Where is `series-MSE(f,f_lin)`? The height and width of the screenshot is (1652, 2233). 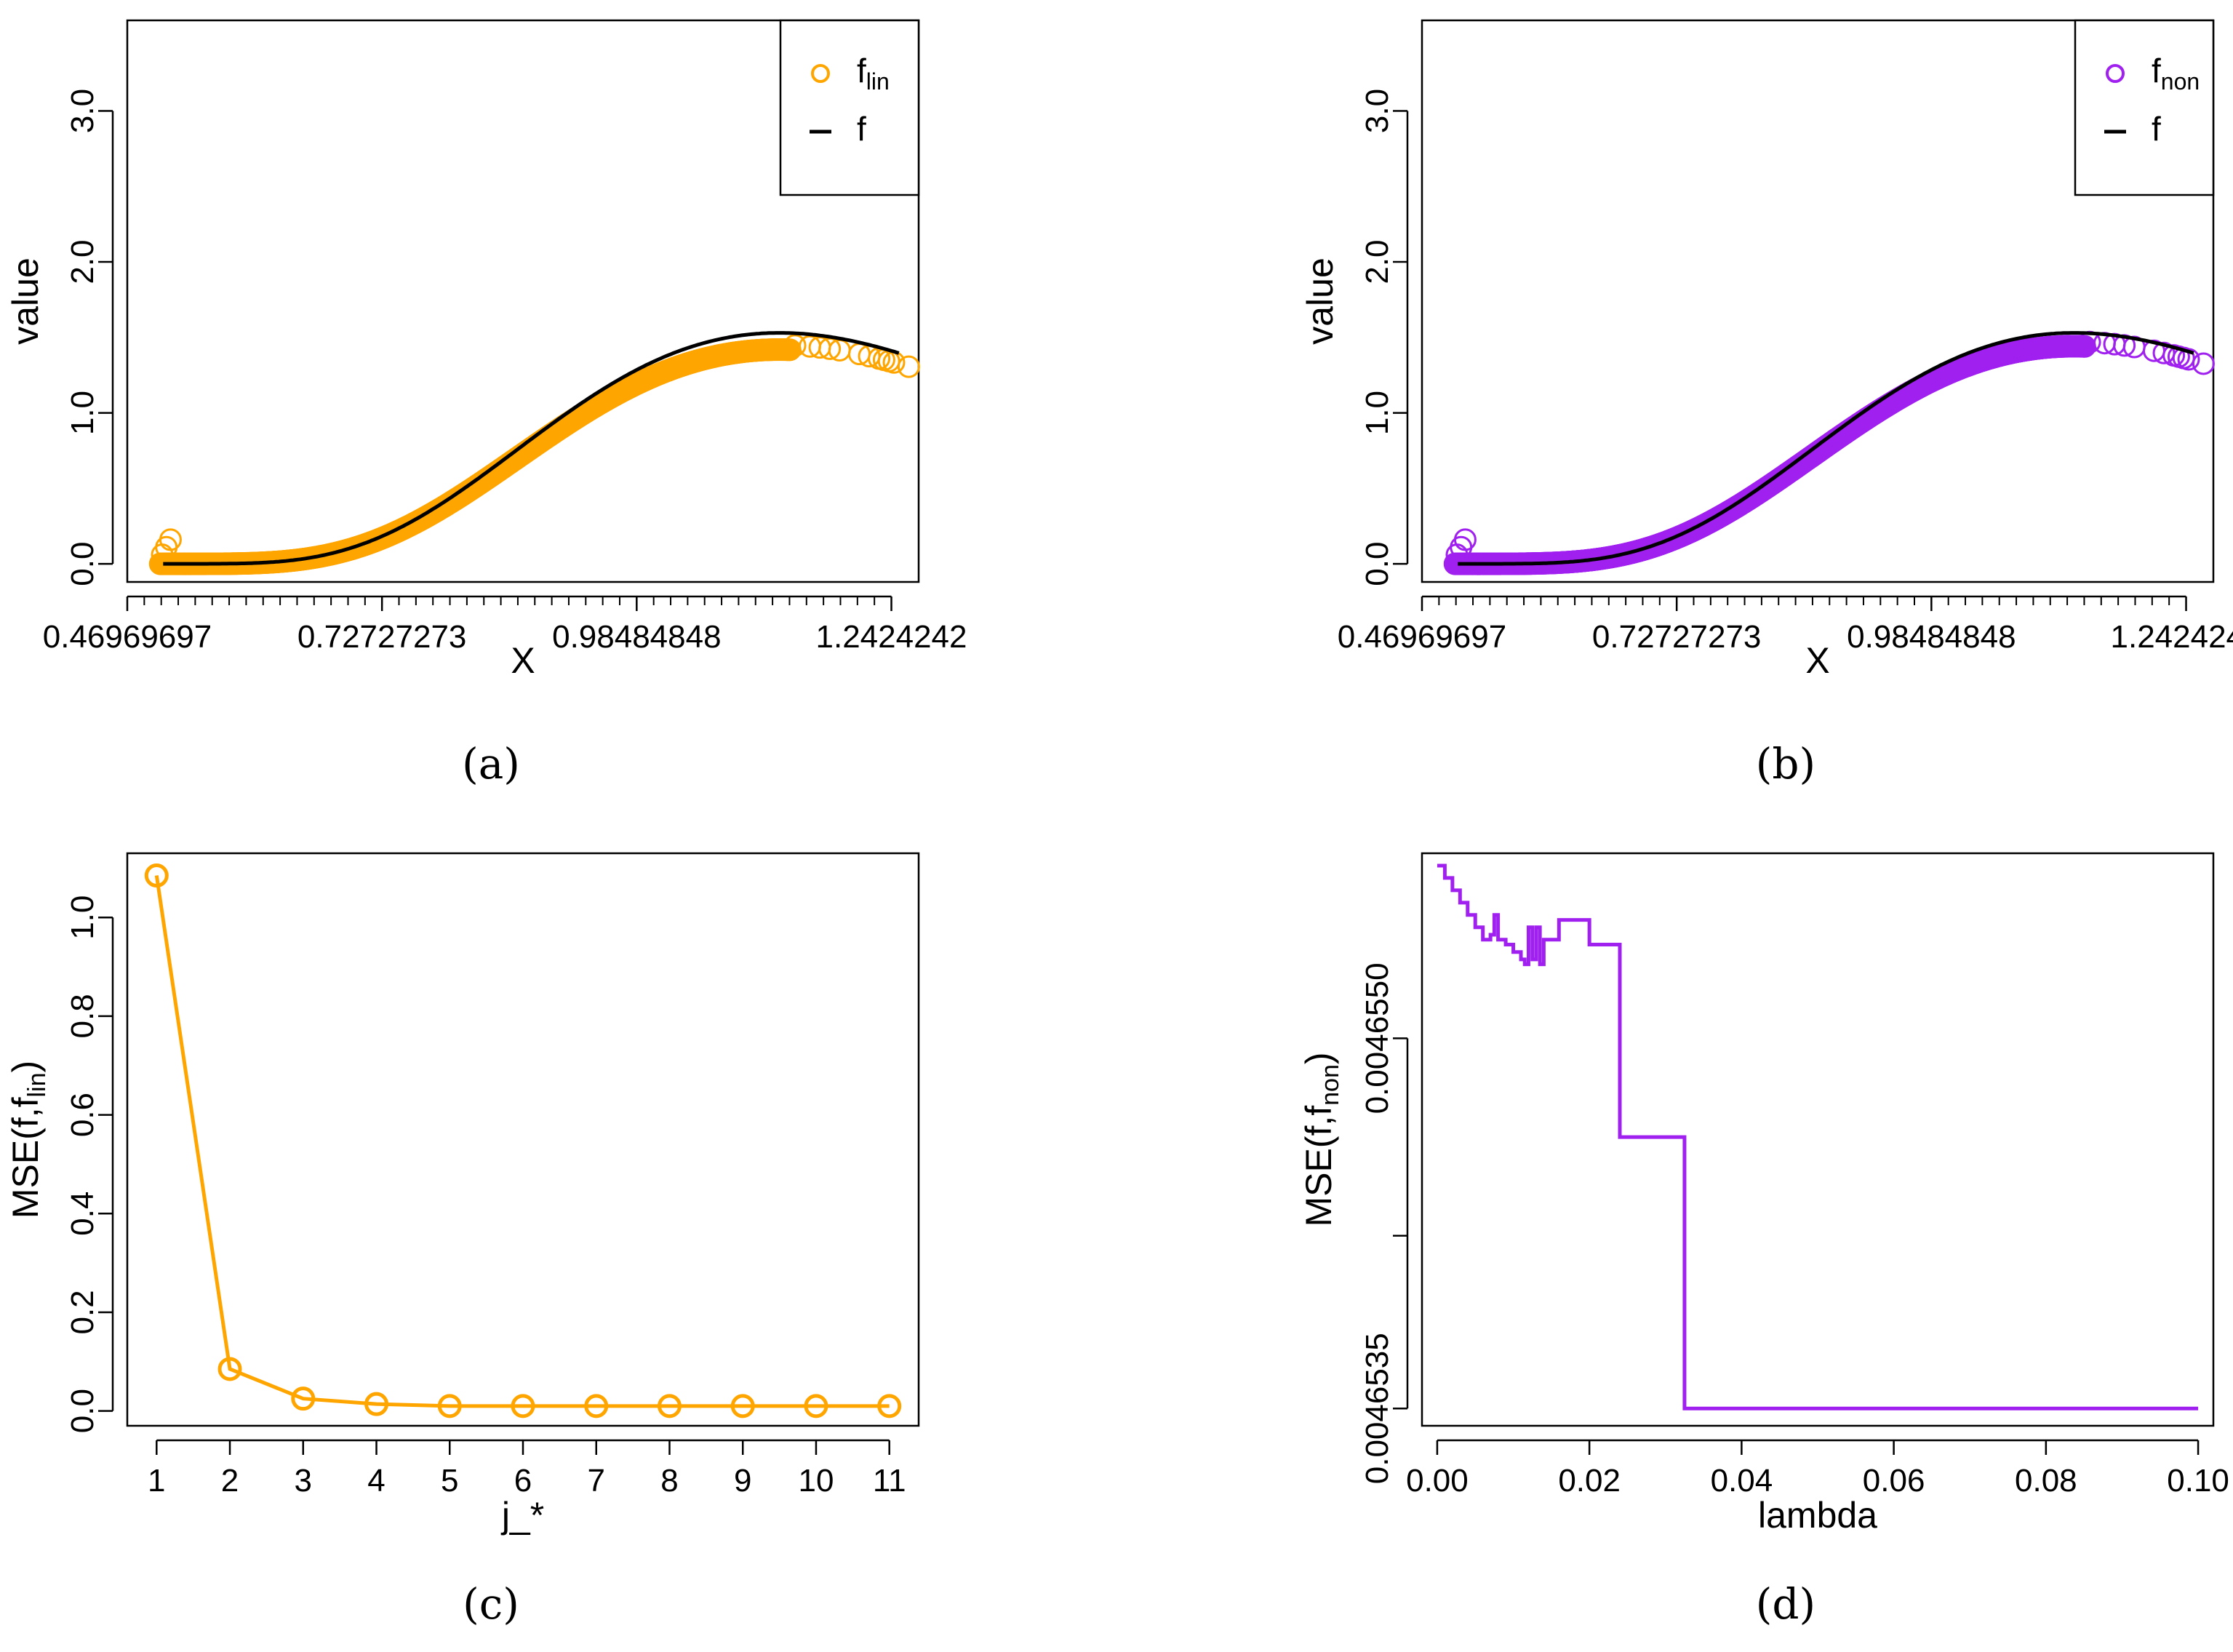
series-MSE(f,f_lin) is located at coordinates (523, 1140).